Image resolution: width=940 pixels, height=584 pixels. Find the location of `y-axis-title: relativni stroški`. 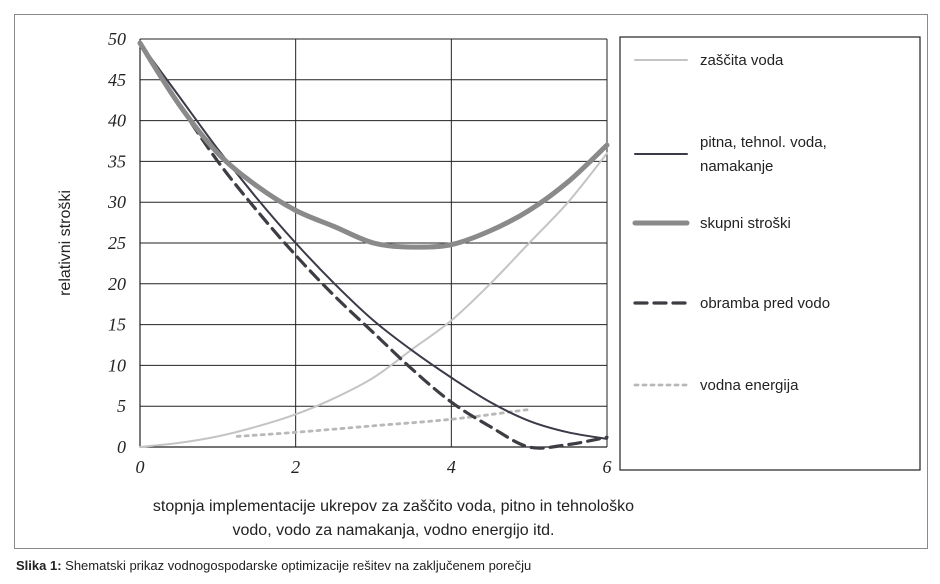

y-axis-title: relativni stroški is located at coordinates (65, 243).